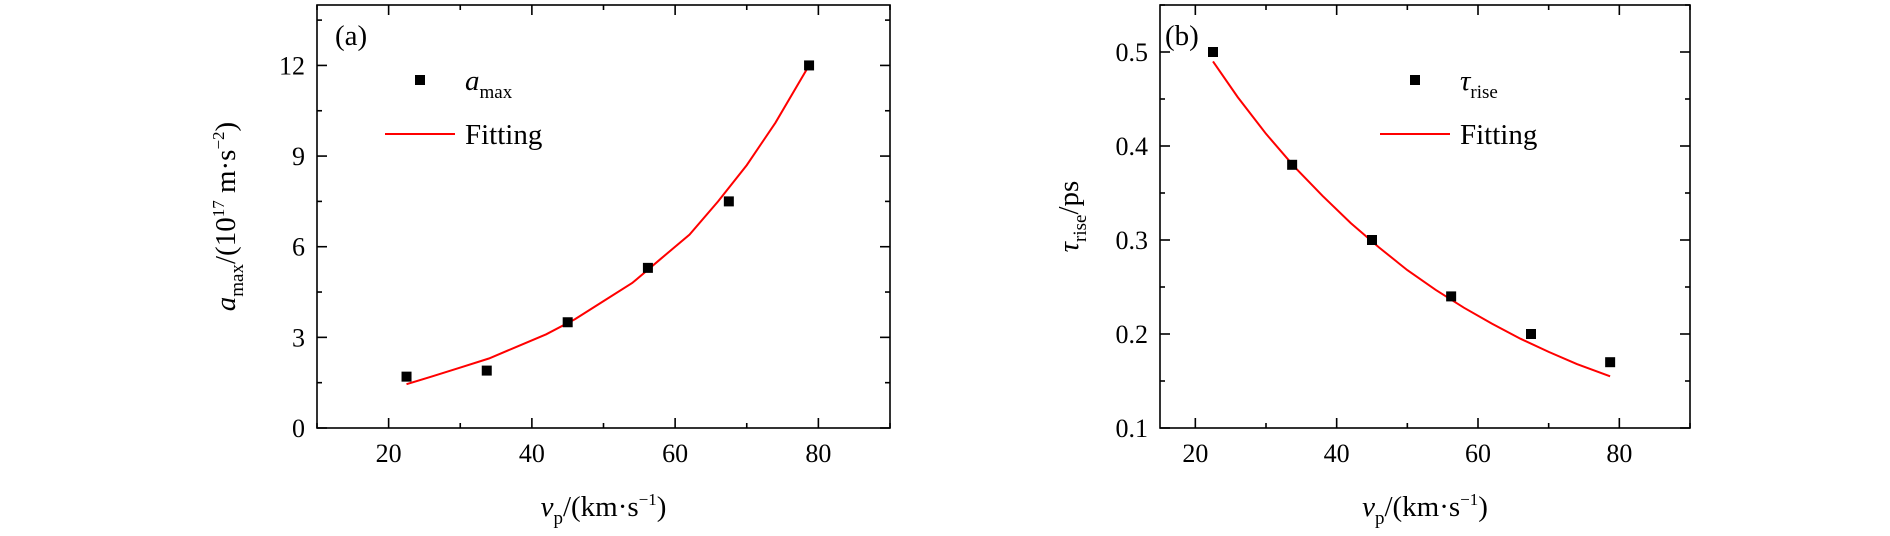 The image size is (1890, 536). What do you see at coordinates (1132, 428) in the screenshot?
I see `y-tick-label: 0.1` at bounding box center [1132, 428].